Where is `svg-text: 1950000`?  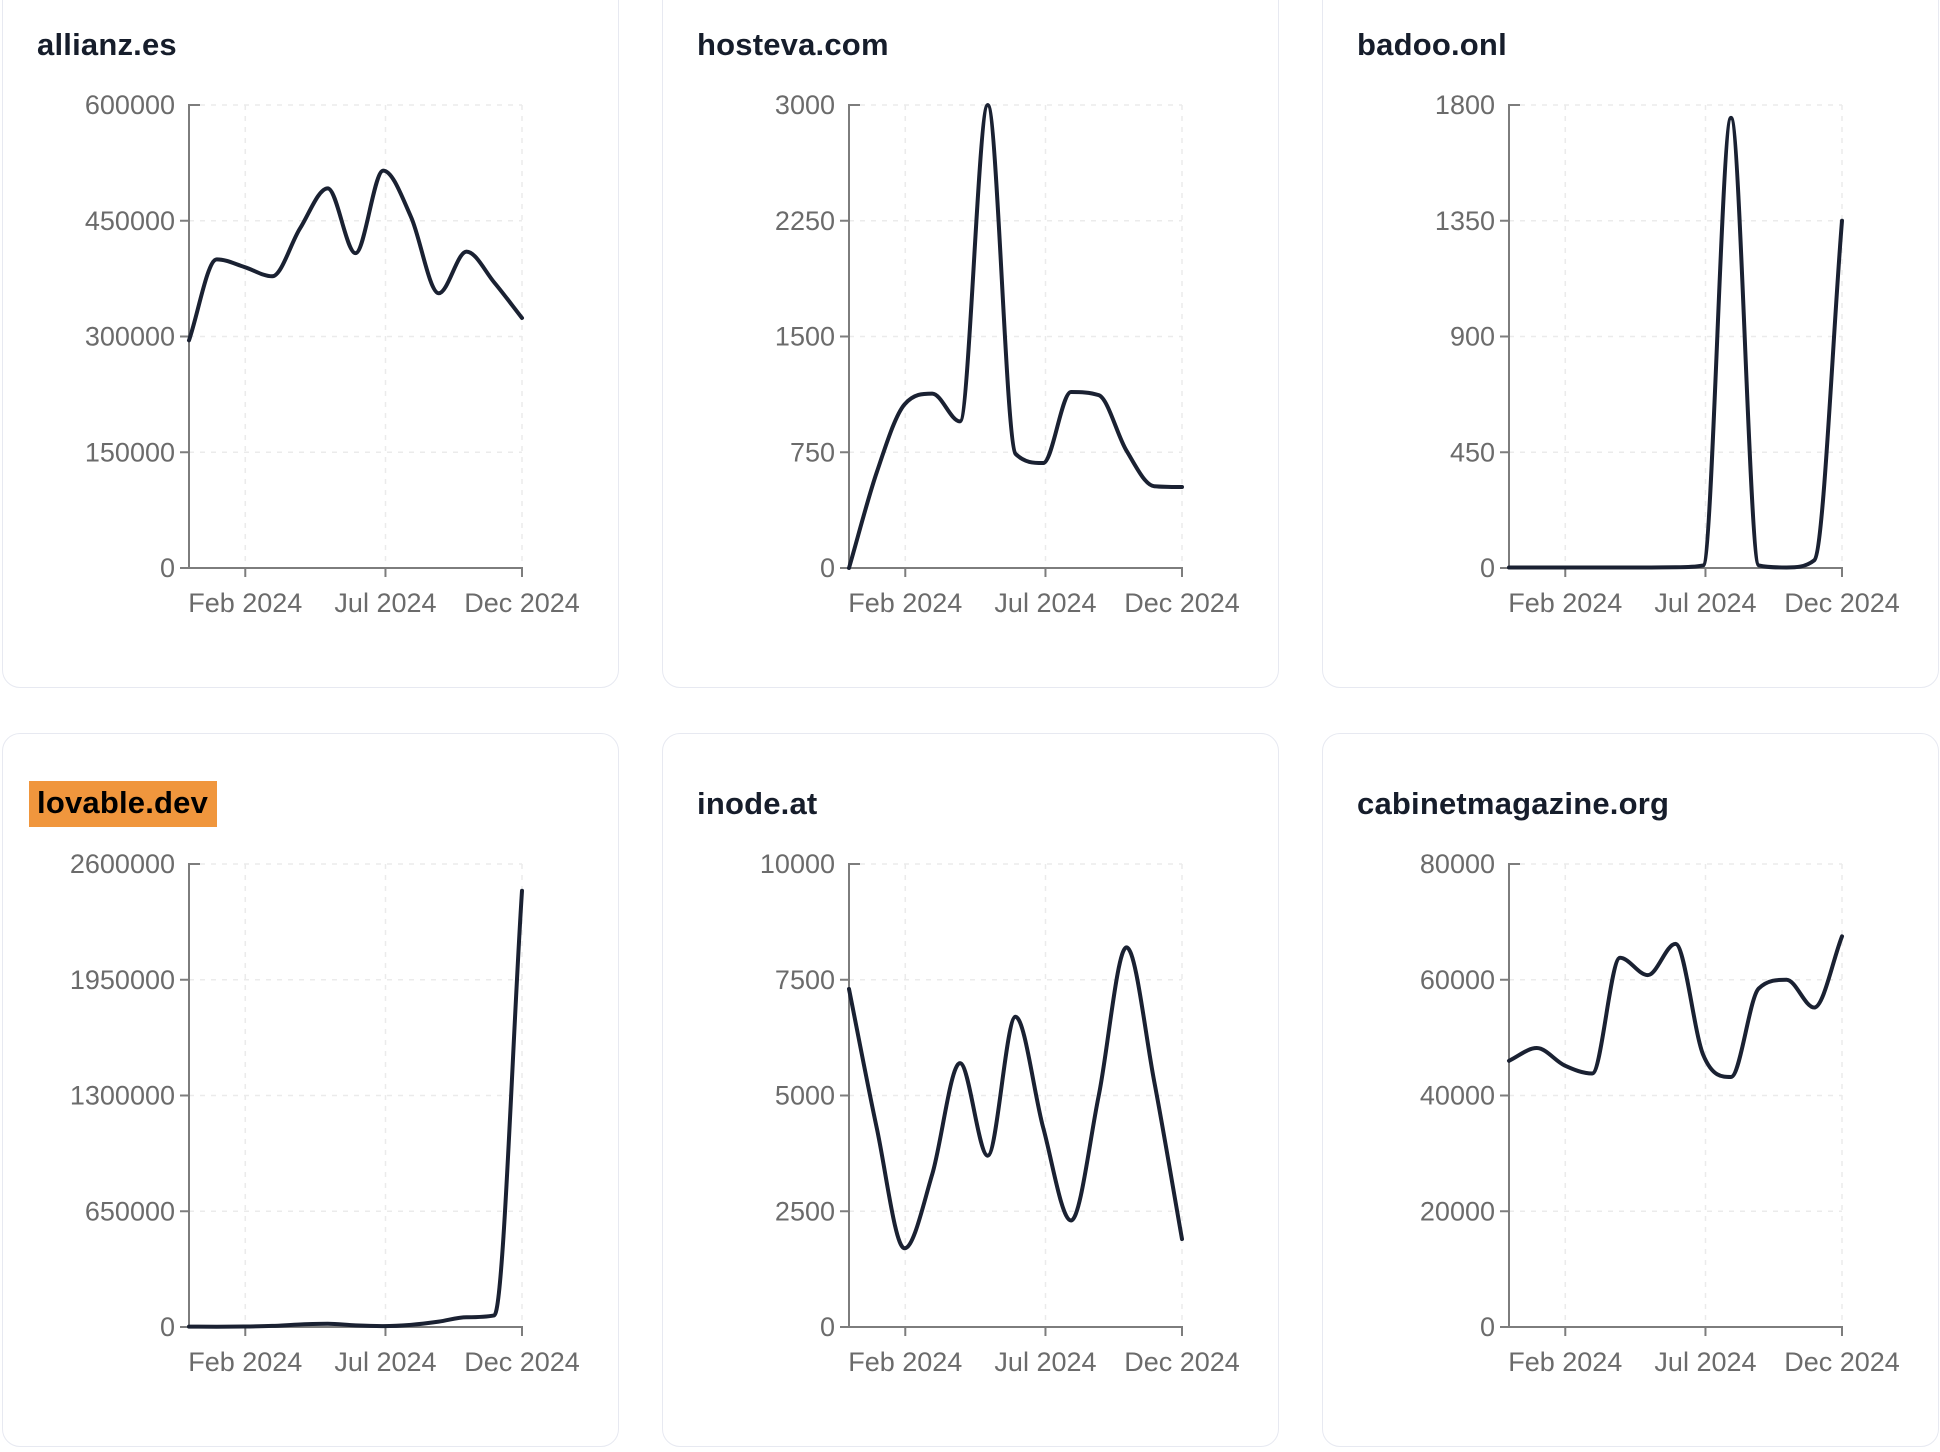
svg-text: 1950000 is located at coordinates (122, 980).